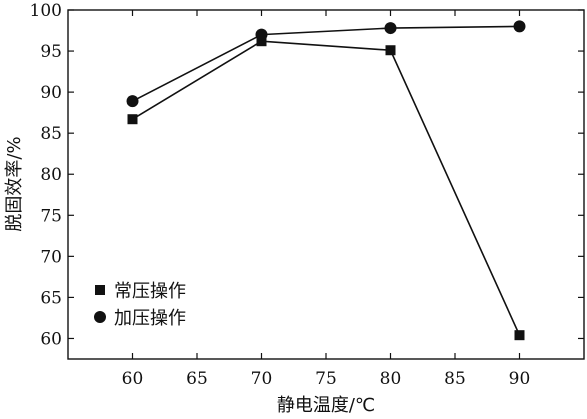 The height and width of the screenshot is (419, 587). I want to click on y-tick-label: 100, so click(46, 11).